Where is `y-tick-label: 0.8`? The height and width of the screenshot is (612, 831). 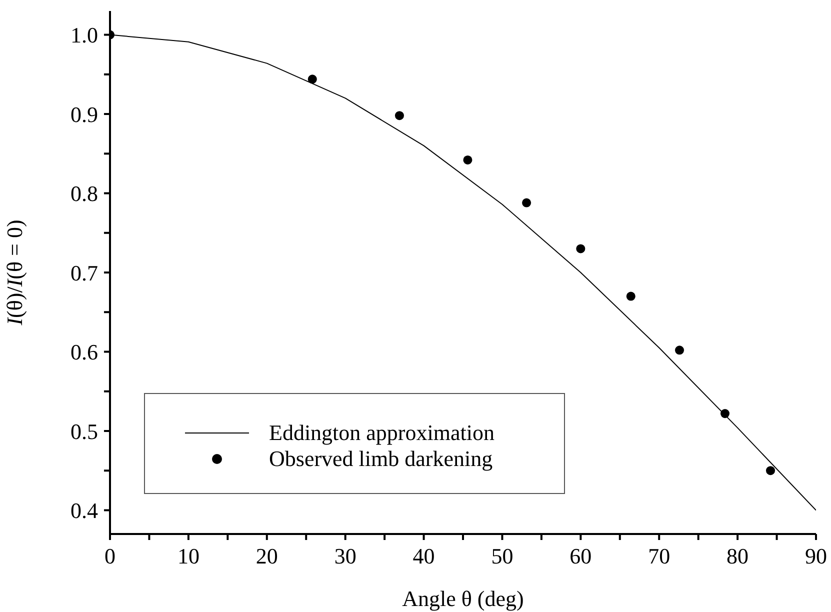 y-tick-label: 0.8 is located at coordinates (84, 193).